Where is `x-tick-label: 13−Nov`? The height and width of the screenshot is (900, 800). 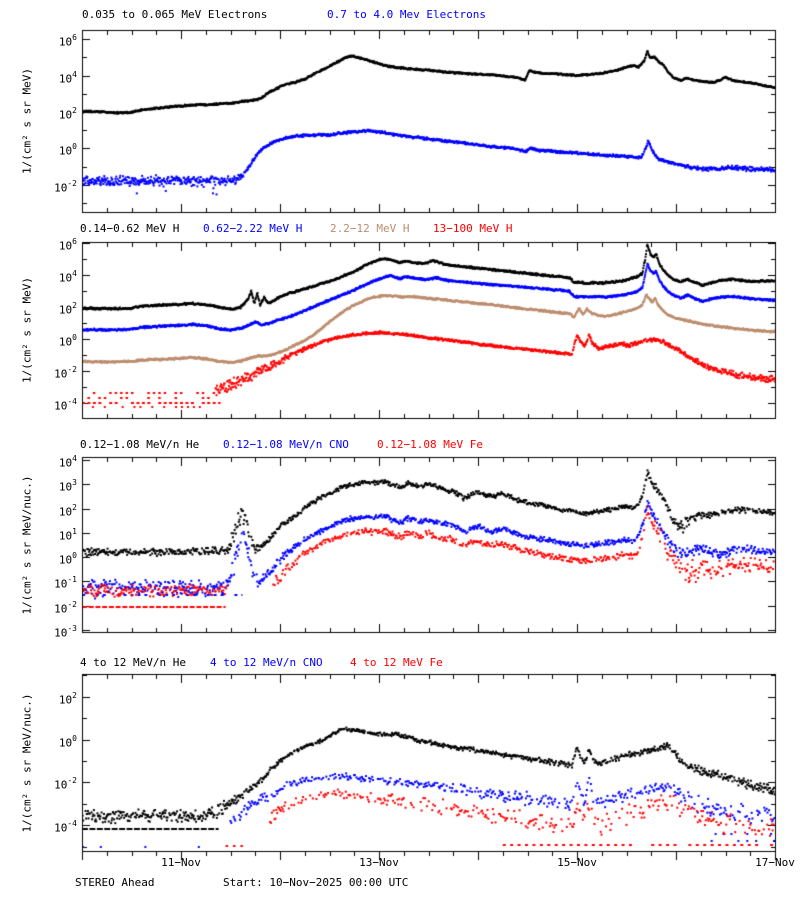
x-tick-label: 13−Nov is located at coordinates (379, 862).